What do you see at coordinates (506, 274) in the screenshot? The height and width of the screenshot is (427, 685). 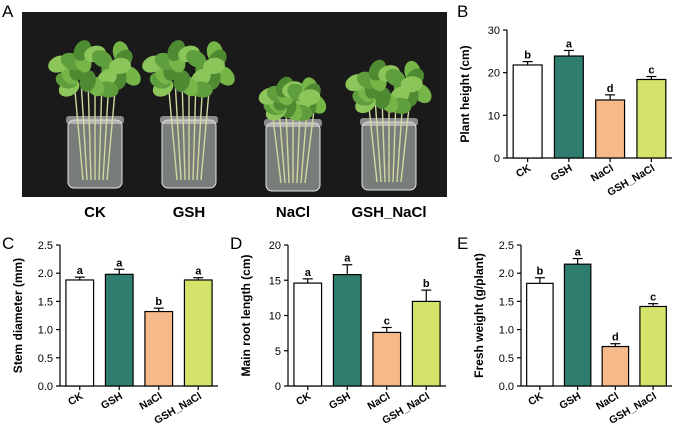 I see `y-tick-label: 2.0` at bounding box center [506, 274].